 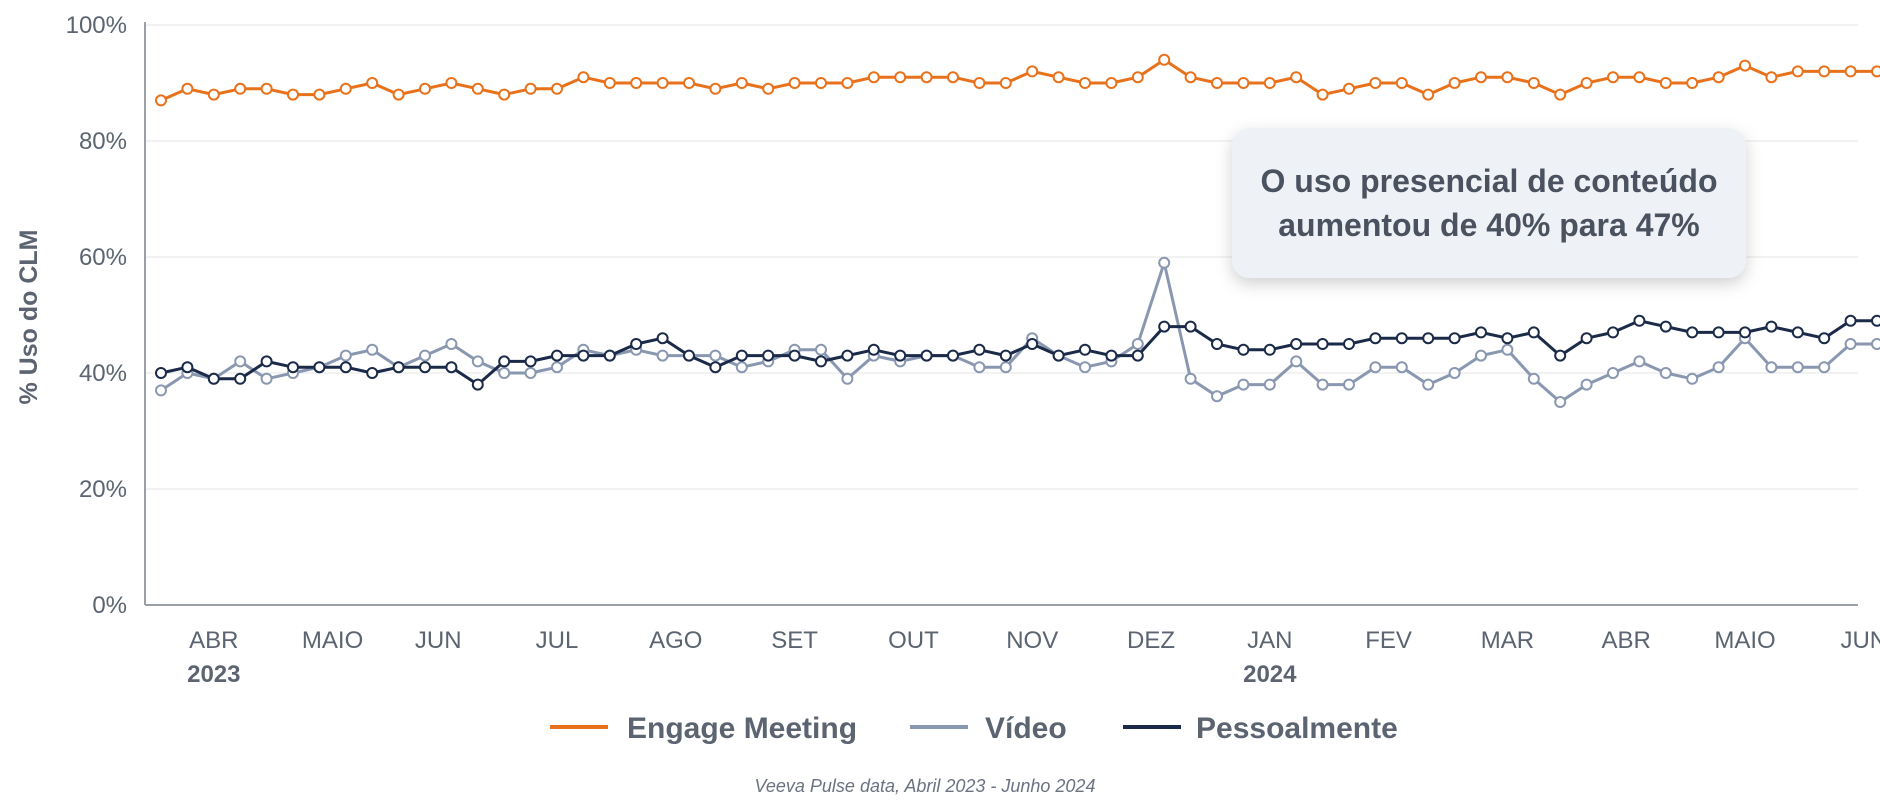 What do you see at coordinates (109, 605) in the screenshot?
I see `y-tick-label: 0%` at bounding box center [109, 605].